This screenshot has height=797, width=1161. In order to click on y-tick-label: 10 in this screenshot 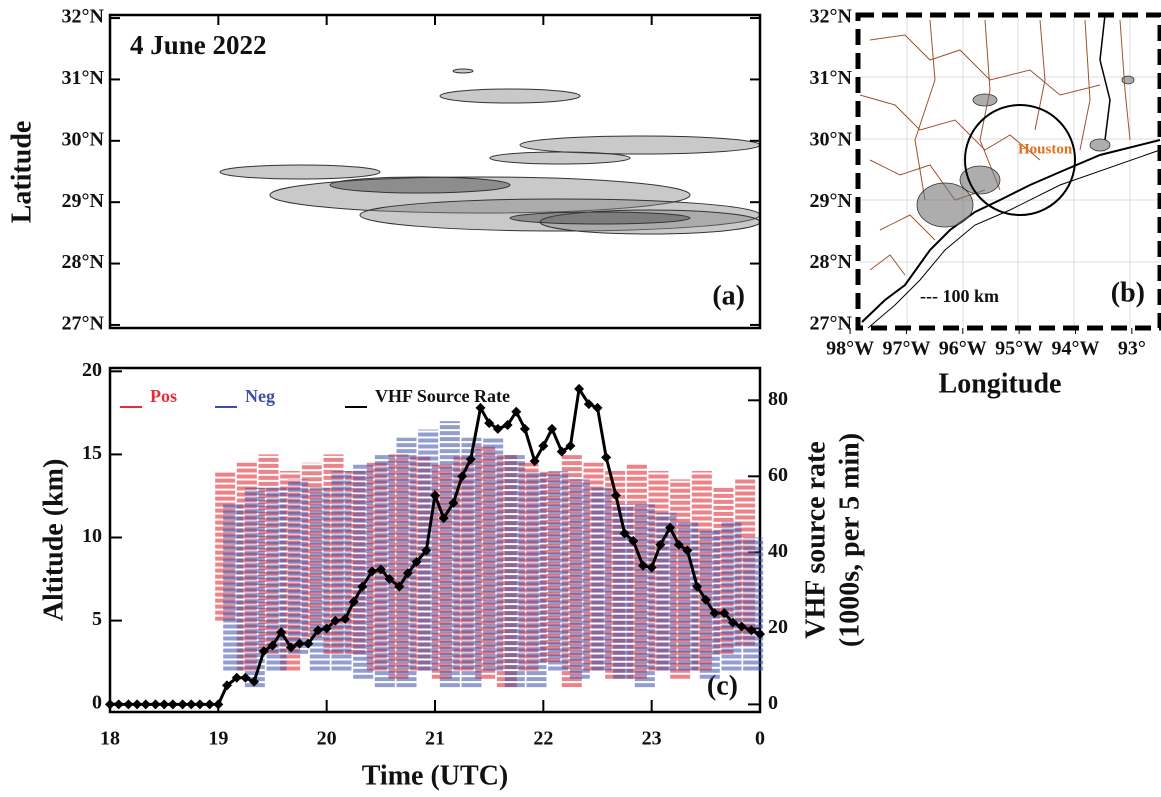, I will do `click(92, 536)`.